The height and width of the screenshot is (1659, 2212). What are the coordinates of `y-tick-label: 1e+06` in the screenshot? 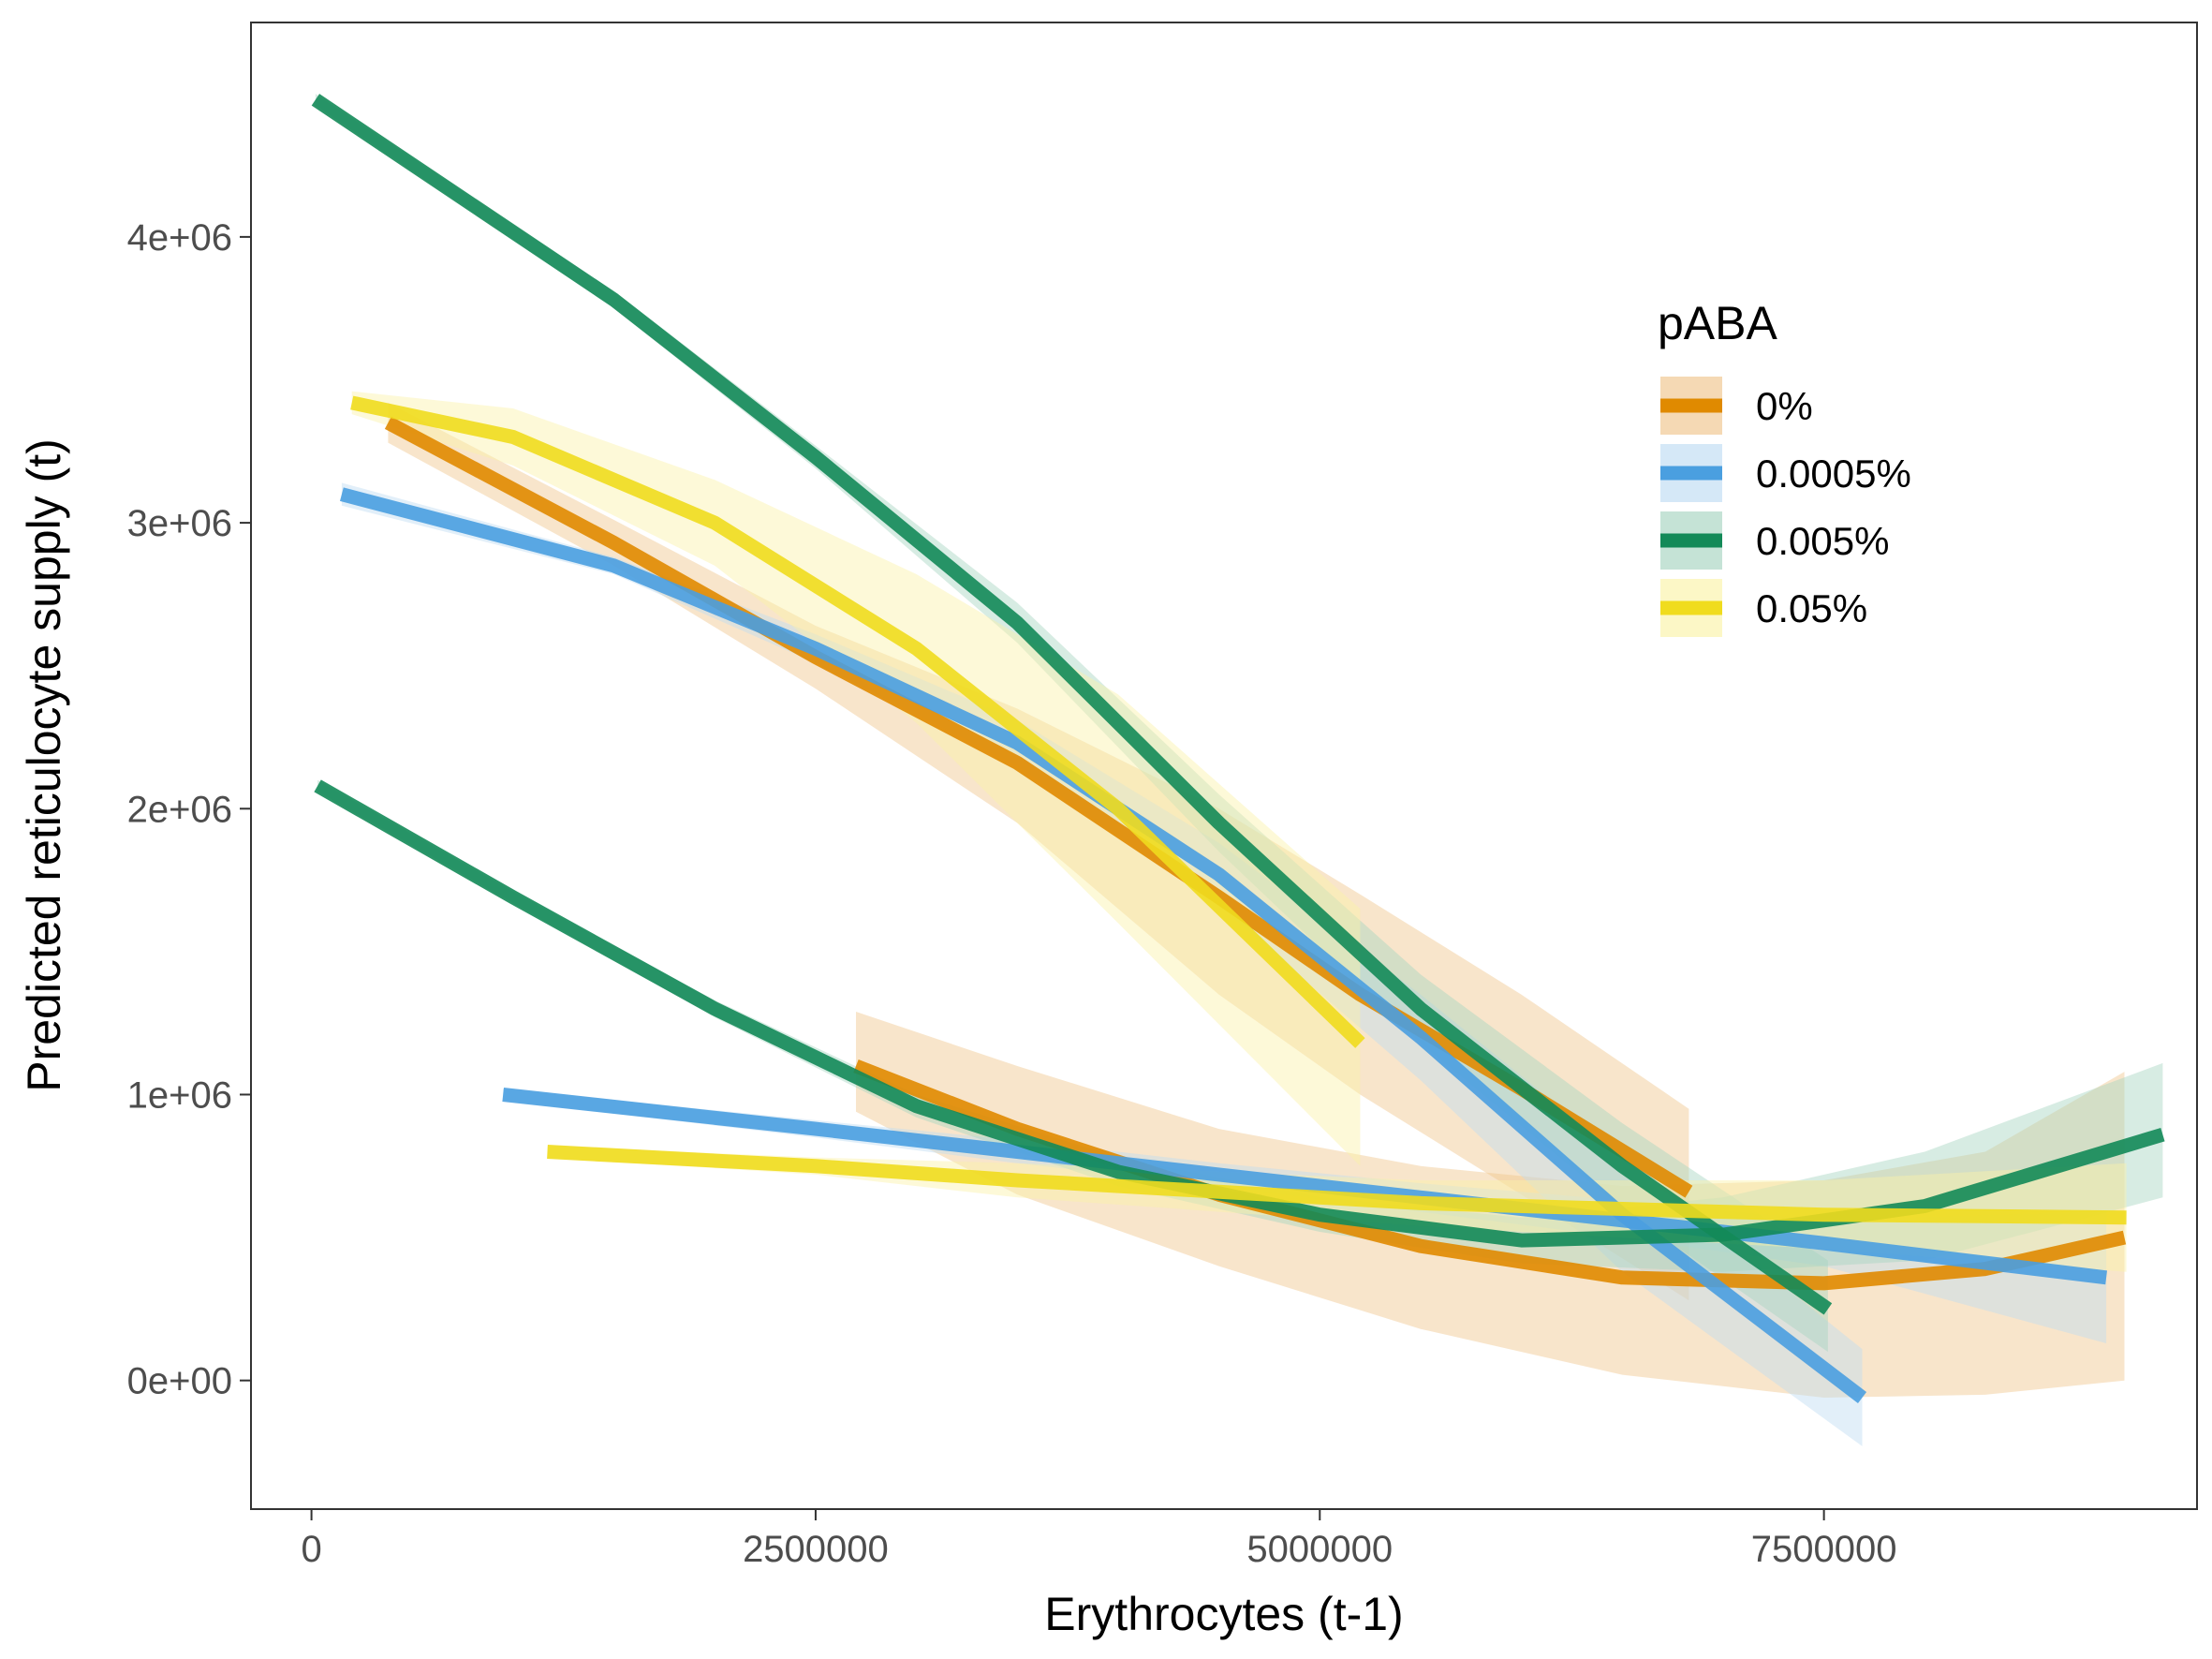 It's located at (180, 1095).